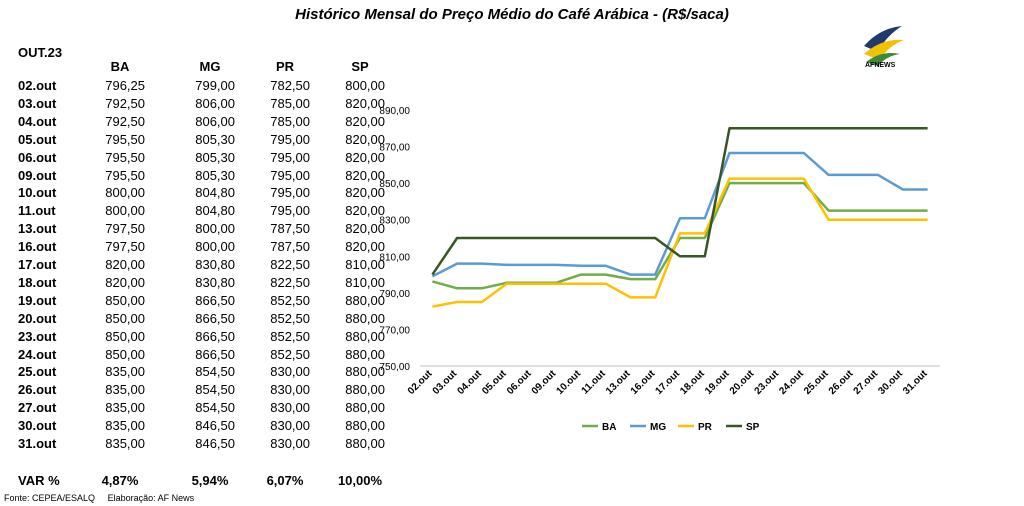 The width and height of the screenshot is (1024, 506). What do you see at coordinates (37, 354) in the screenshot?
I see `row-date: 24.out` at bounding box center [37, 354].